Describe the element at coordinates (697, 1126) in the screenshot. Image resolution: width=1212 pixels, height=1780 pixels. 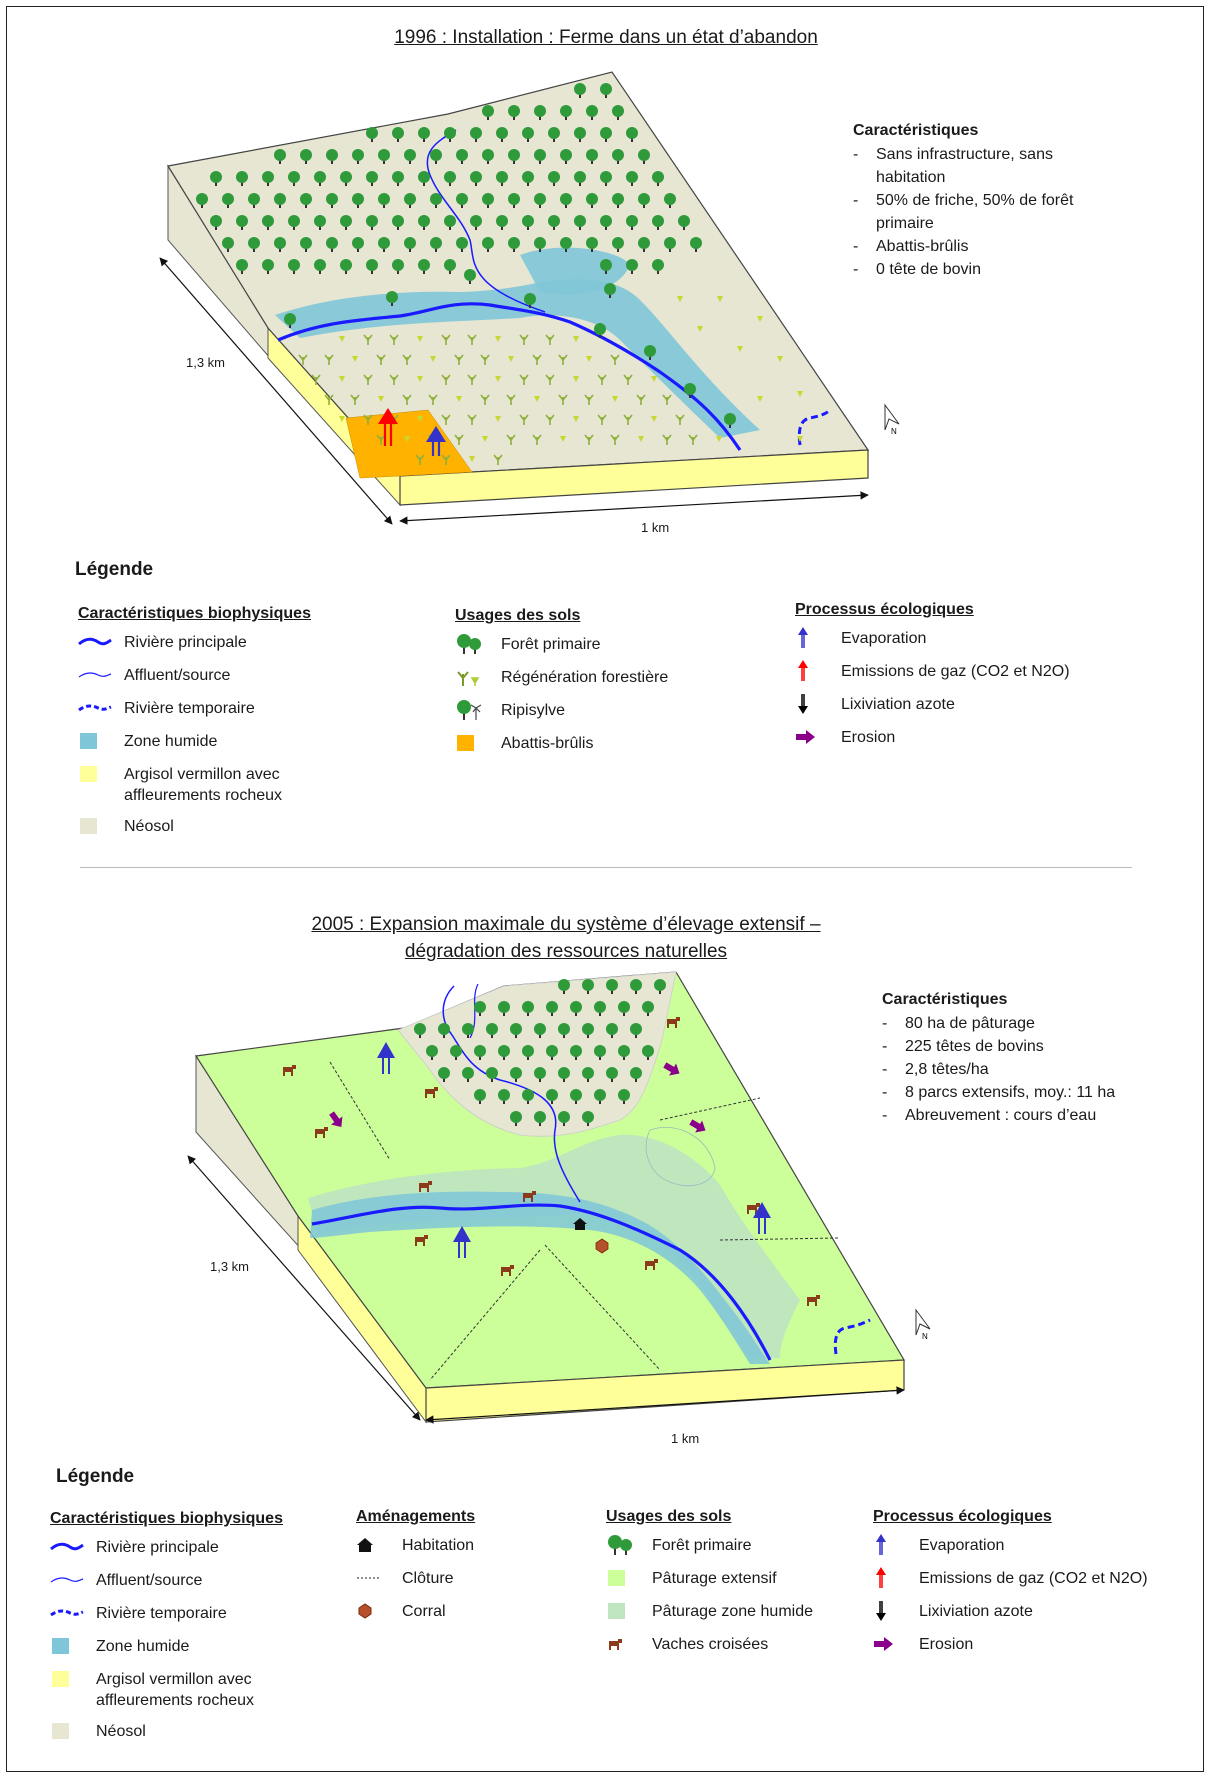
I see `erosion-arrow` at that location.